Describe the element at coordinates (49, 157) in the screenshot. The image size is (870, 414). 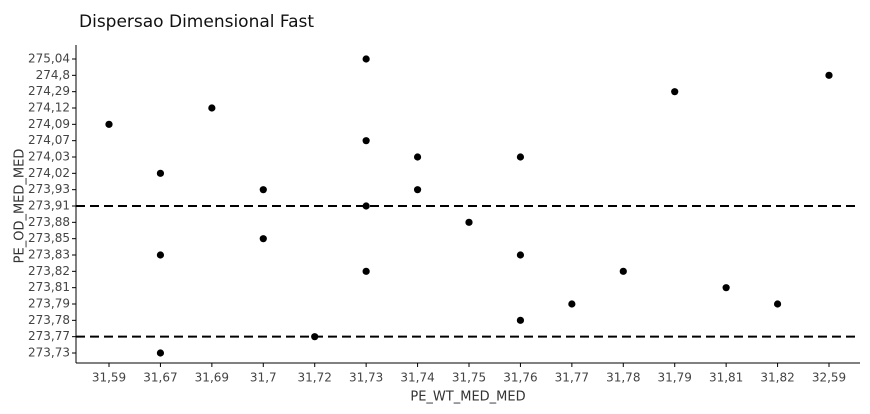
I see `y-tick-label: 274,03` at that location.